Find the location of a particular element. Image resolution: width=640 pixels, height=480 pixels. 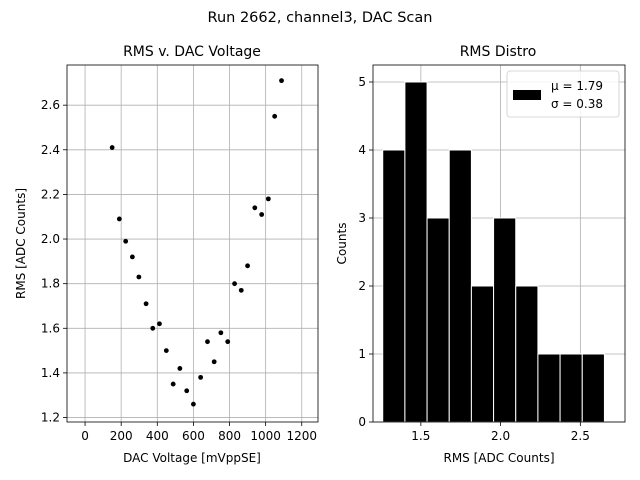

scatter-xtick-label: 600 is located at coordinates (193, 436).